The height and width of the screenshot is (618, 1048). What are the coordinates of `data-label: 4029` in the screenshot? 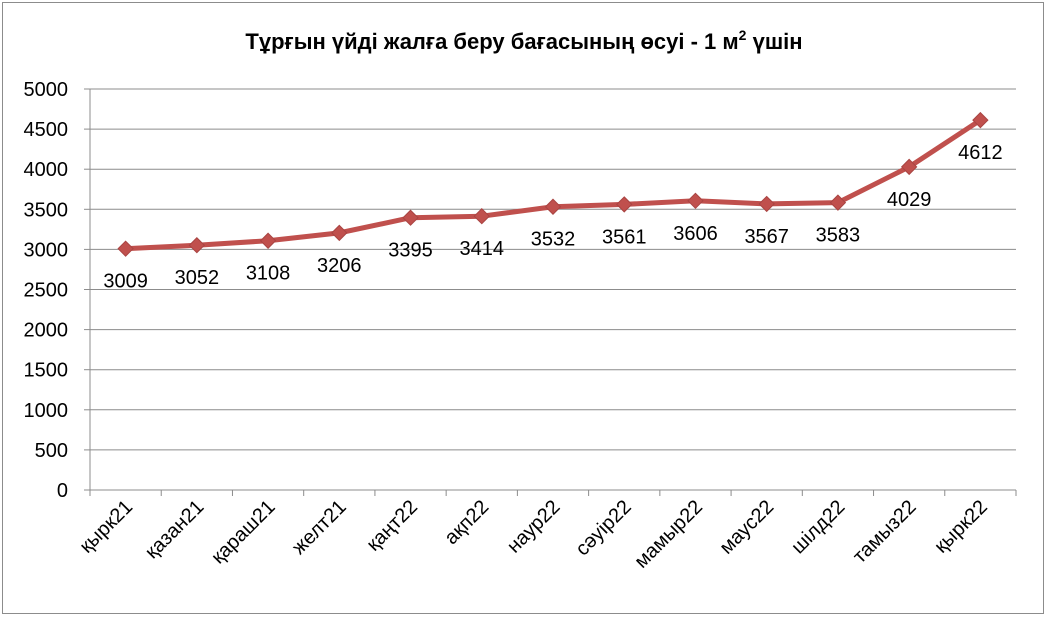 It's located at (909, 200).